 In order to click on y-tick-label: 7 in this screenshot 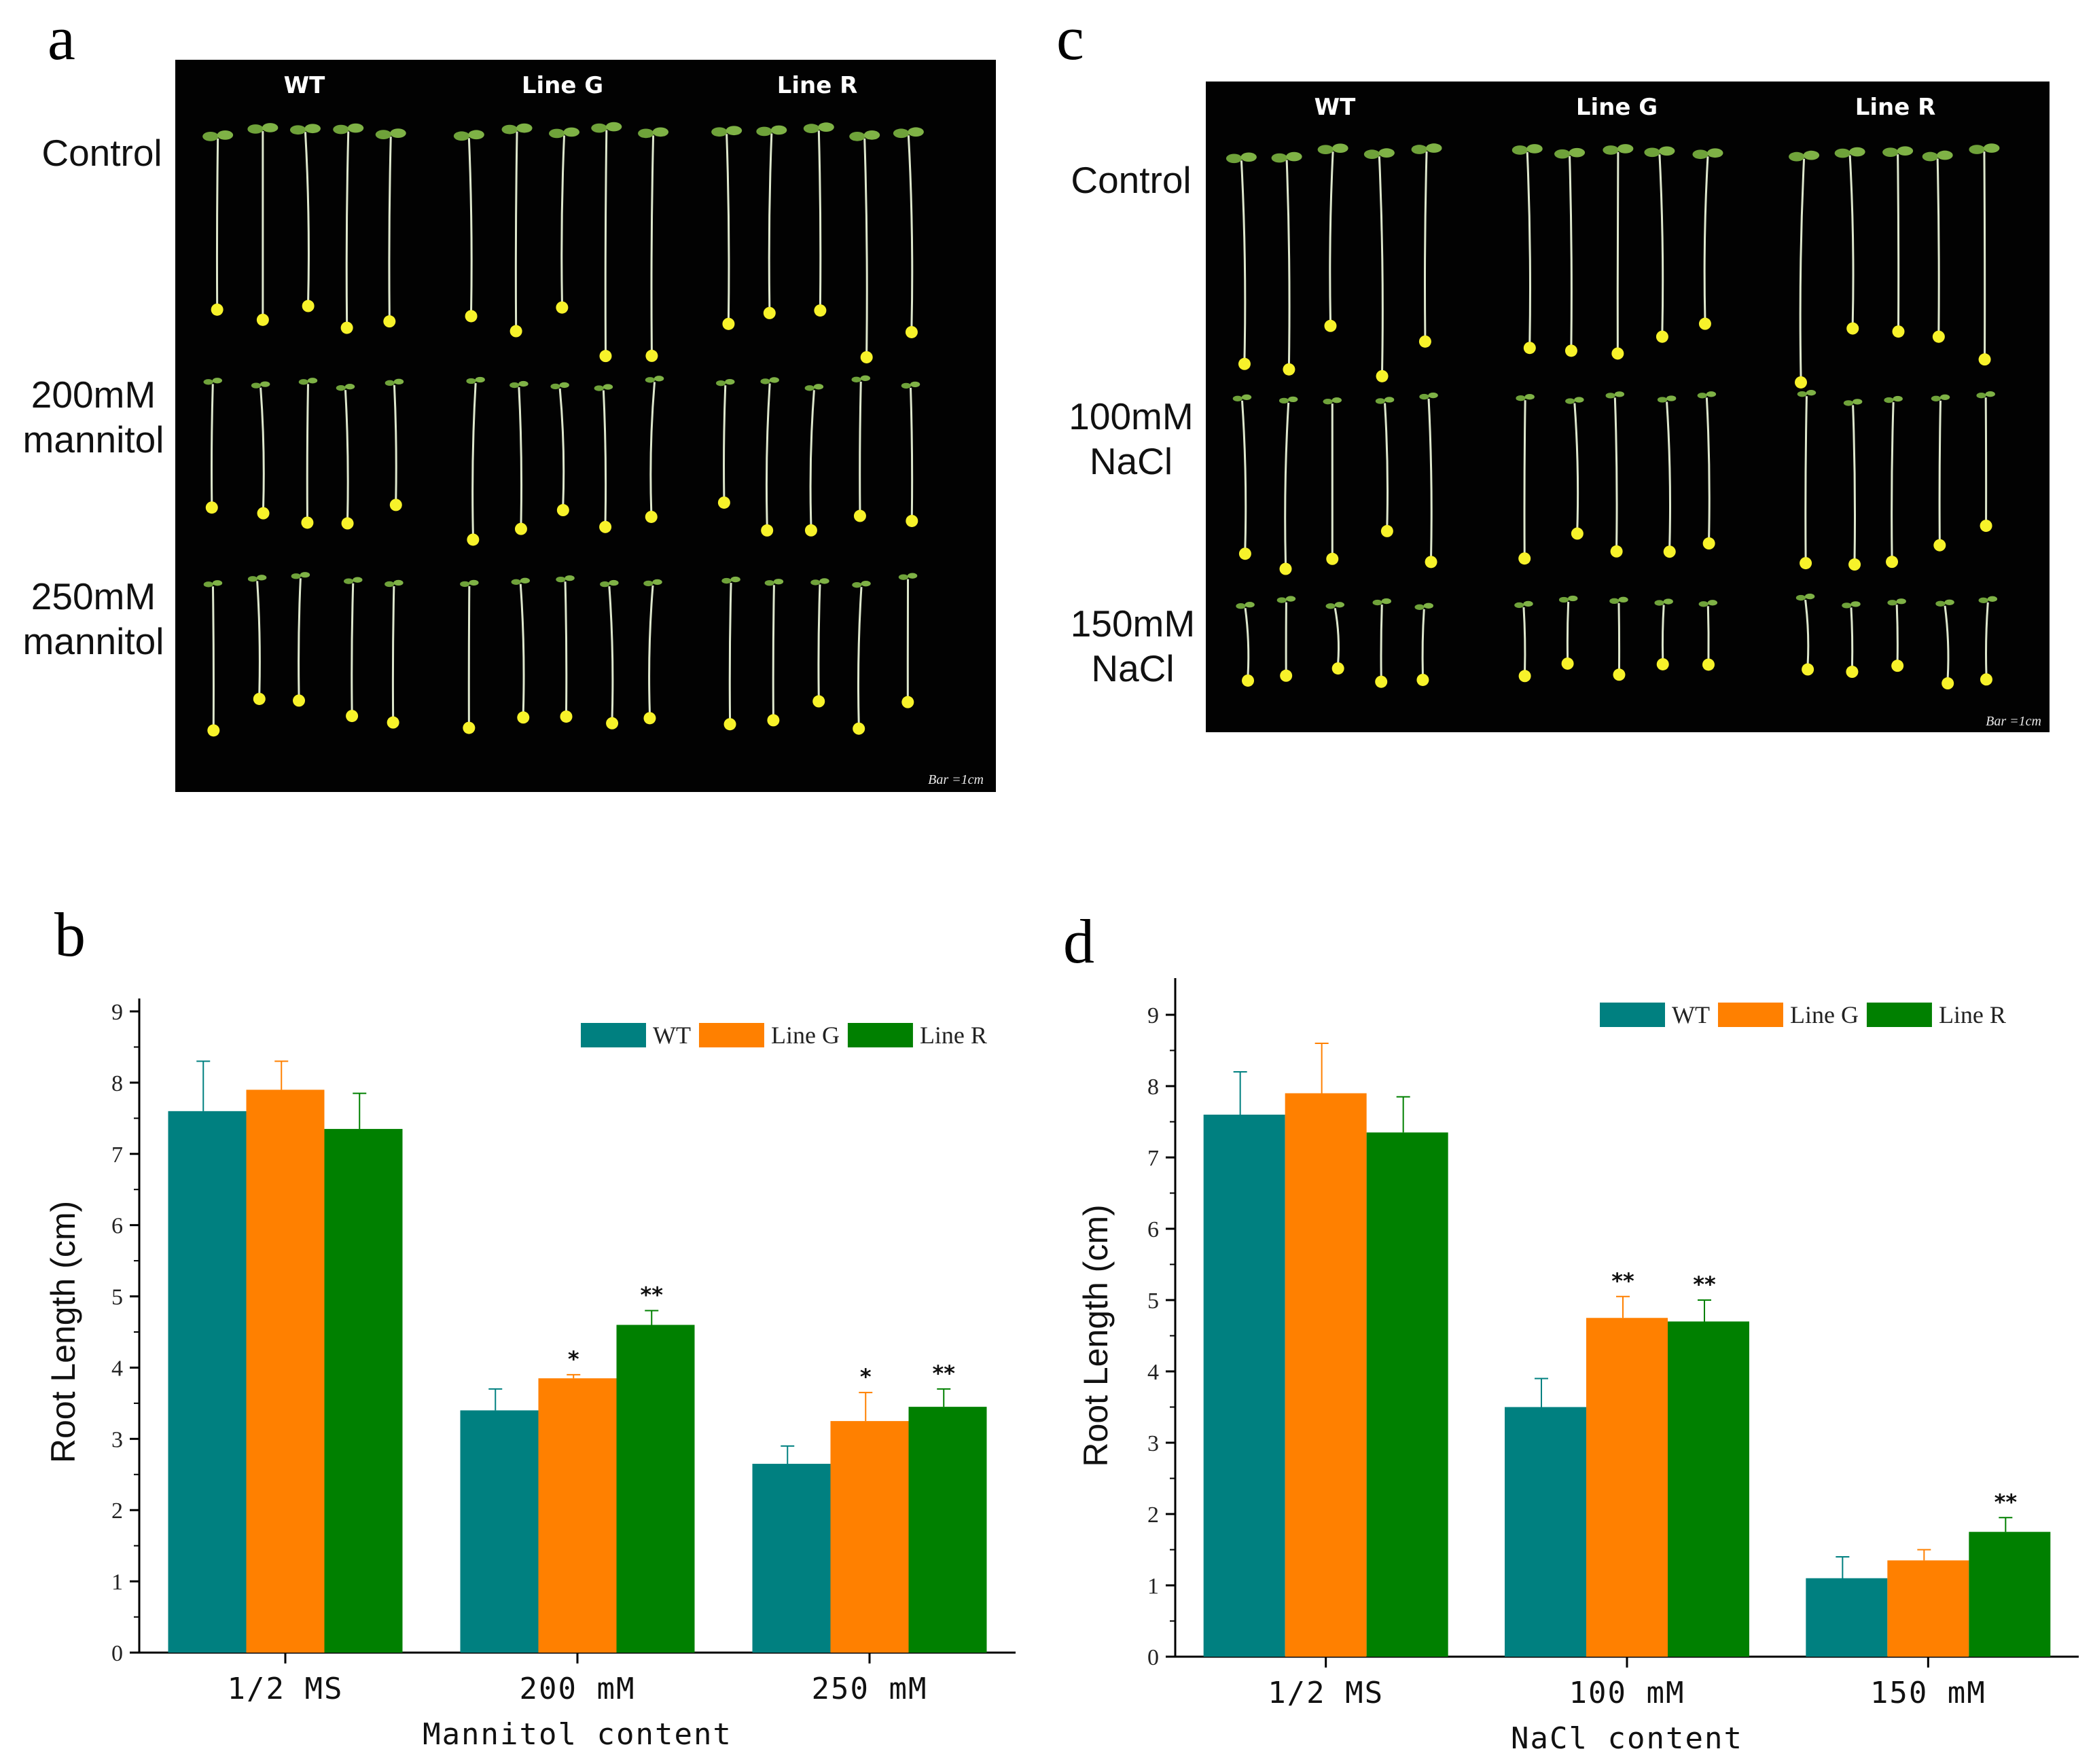, I will do `click(117, 1155)`.